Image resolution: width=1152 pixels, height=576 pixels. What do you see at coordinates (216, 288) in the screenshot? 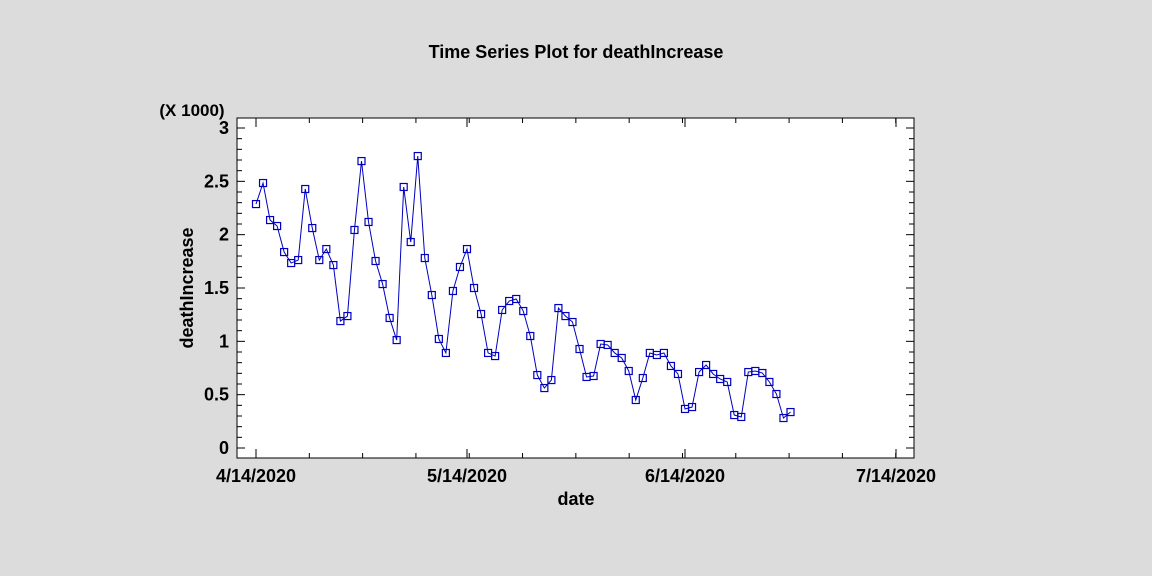
I see `y-tick-label: 1.5` at bounding box center [216, 288].